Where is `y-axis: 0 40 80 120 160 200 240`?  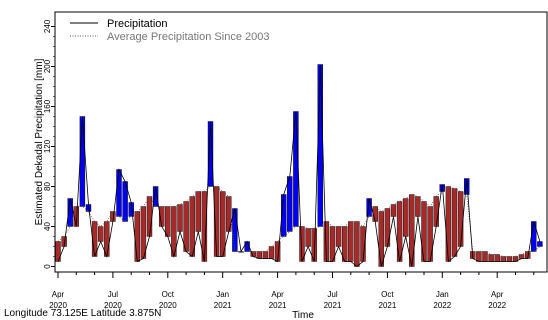 y-axis: 0 40 80 120 160 200 240 is located at coordinates (49, 144).